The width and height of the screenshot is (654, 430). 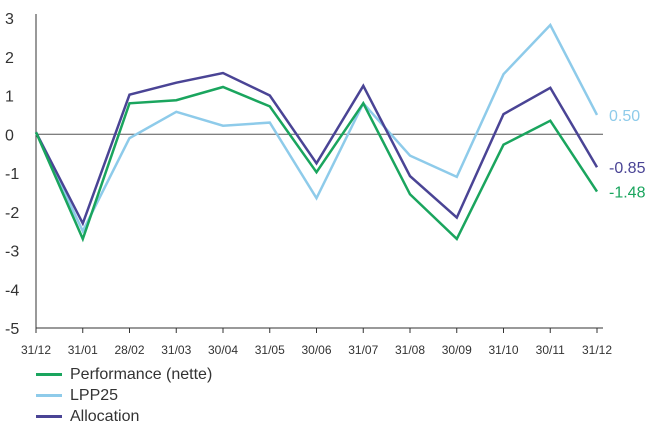 I want to click on legend: Performance (nette) LPP25 Allocation, so click(x=124, y=395).